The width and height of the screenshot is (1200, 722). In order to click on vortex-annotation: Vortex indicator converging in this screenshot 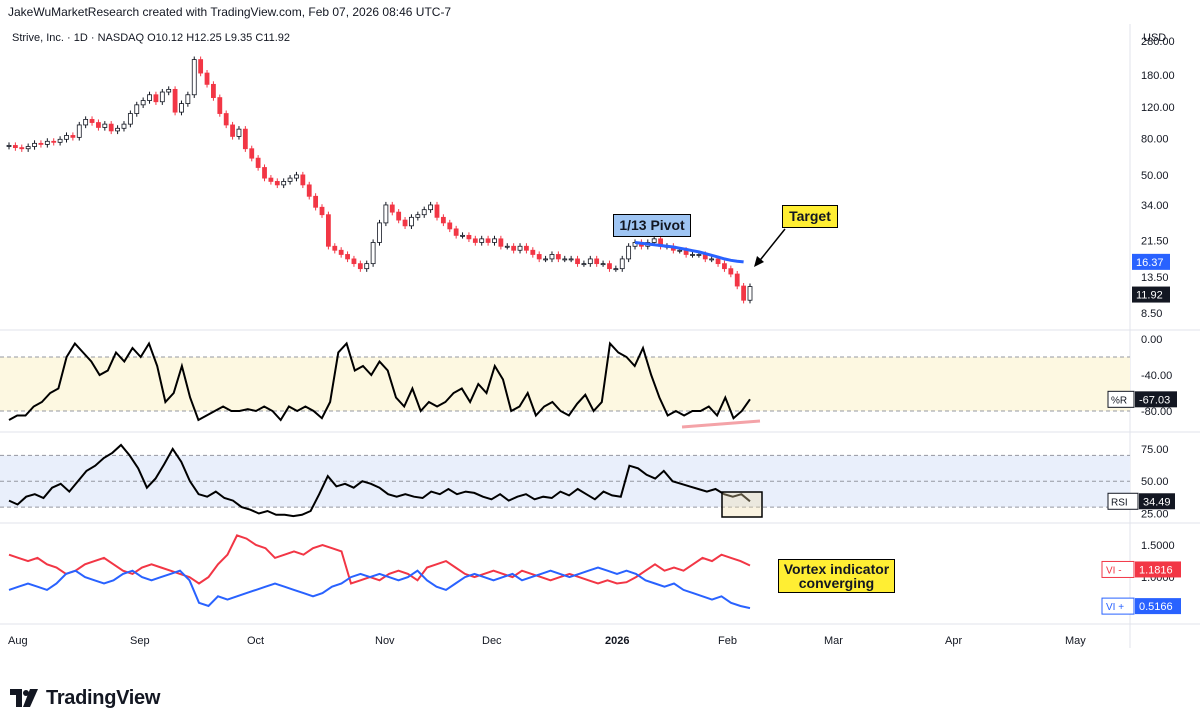, I will do `click(836, 576)`.